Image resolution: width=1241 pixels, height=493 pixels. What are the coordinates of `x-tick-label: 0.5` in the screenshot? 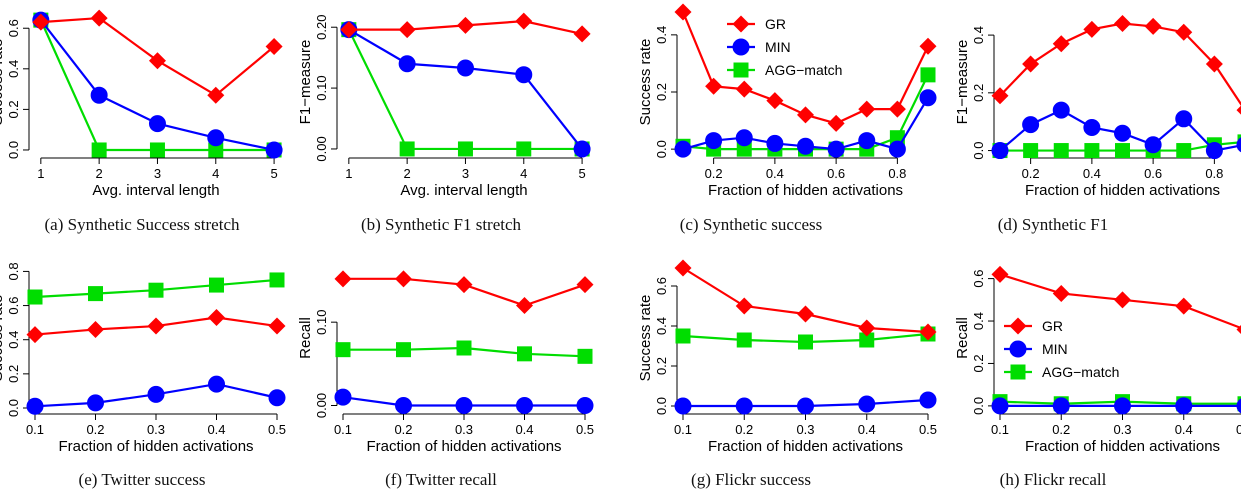 It's located at (1238, 429).